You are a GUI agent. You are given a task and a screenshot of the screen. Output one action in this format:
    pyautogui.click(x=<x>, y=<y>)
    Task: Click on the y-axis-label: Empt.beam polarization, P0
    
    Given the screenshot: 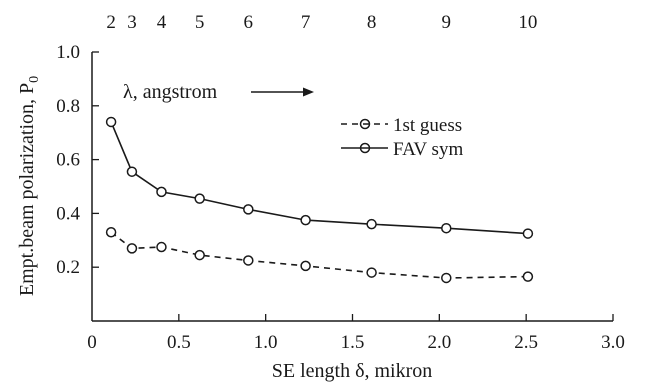 What is the action you would take?
    pyautogui.click(x=29, y=186)
    